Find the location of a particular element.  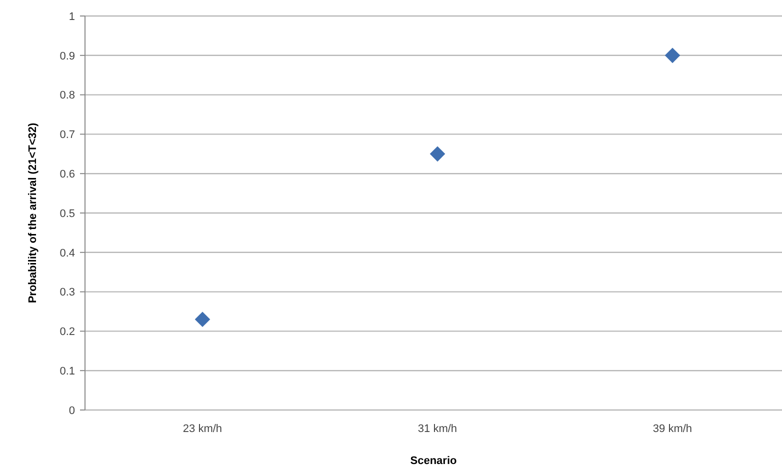

y-tick-label: 0.9 is located at coordinates (67, 56).